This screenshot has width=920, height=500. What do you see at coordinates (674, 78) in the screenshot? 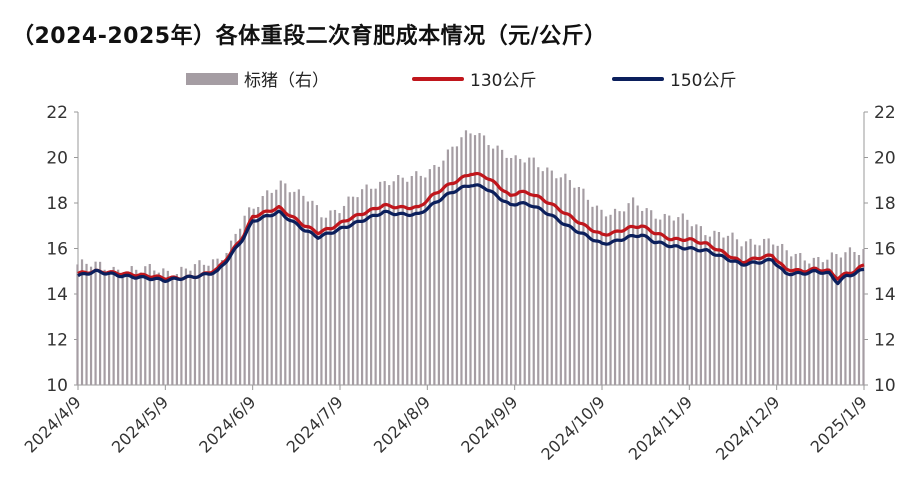
I see `legend-item-line2: 150公斤` at bounding box center [674, 78].